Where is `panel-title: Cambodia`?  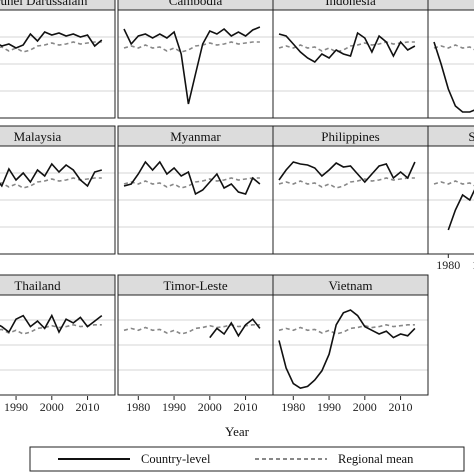 panel-title: Cambodia is located at coordinates (196, 4).